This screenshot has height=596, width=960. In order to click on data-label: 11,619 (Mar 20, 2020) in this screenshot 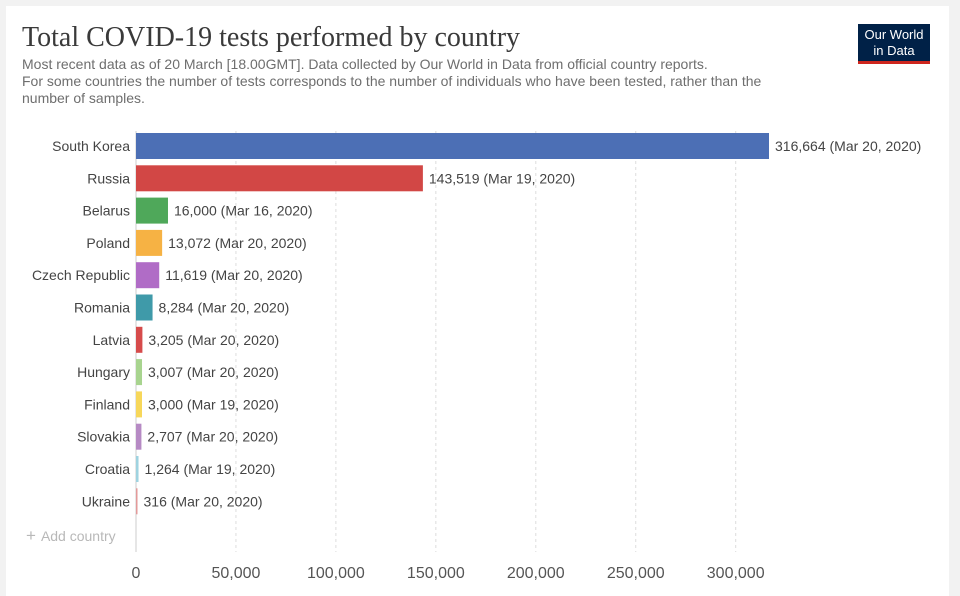, I will do `click(233, 275)`.